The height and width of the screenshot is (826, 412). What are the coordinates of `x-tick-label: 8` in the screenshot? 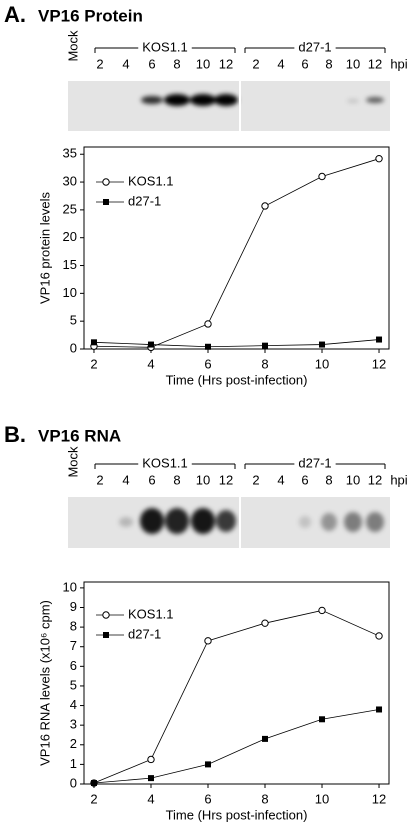 It's located at (264, 363).